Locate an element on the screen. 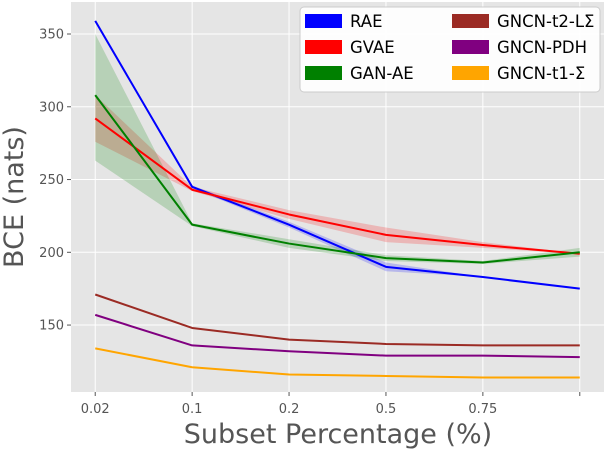 The height and width of the screenshot is (450, 610). line-gncn-t2-l is located at coordinates (337, 320).